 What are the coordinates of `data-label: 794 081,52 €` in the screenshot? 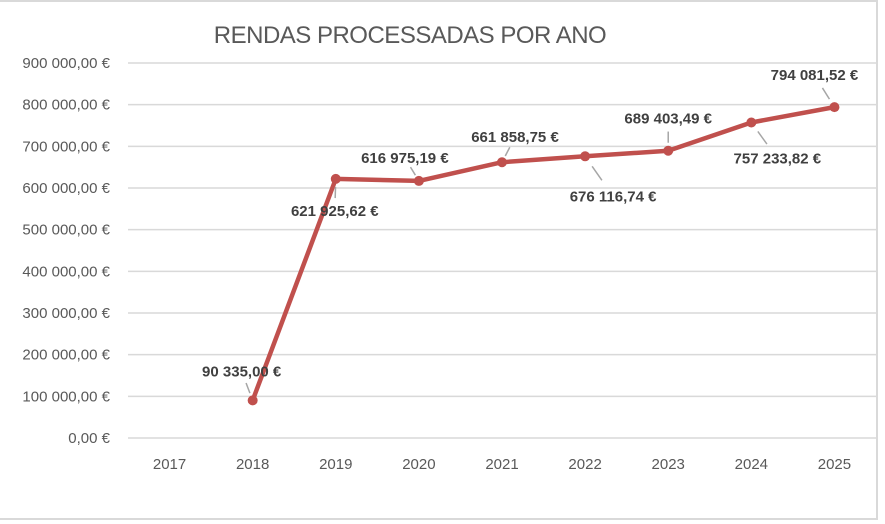 It's located at (815, 75).